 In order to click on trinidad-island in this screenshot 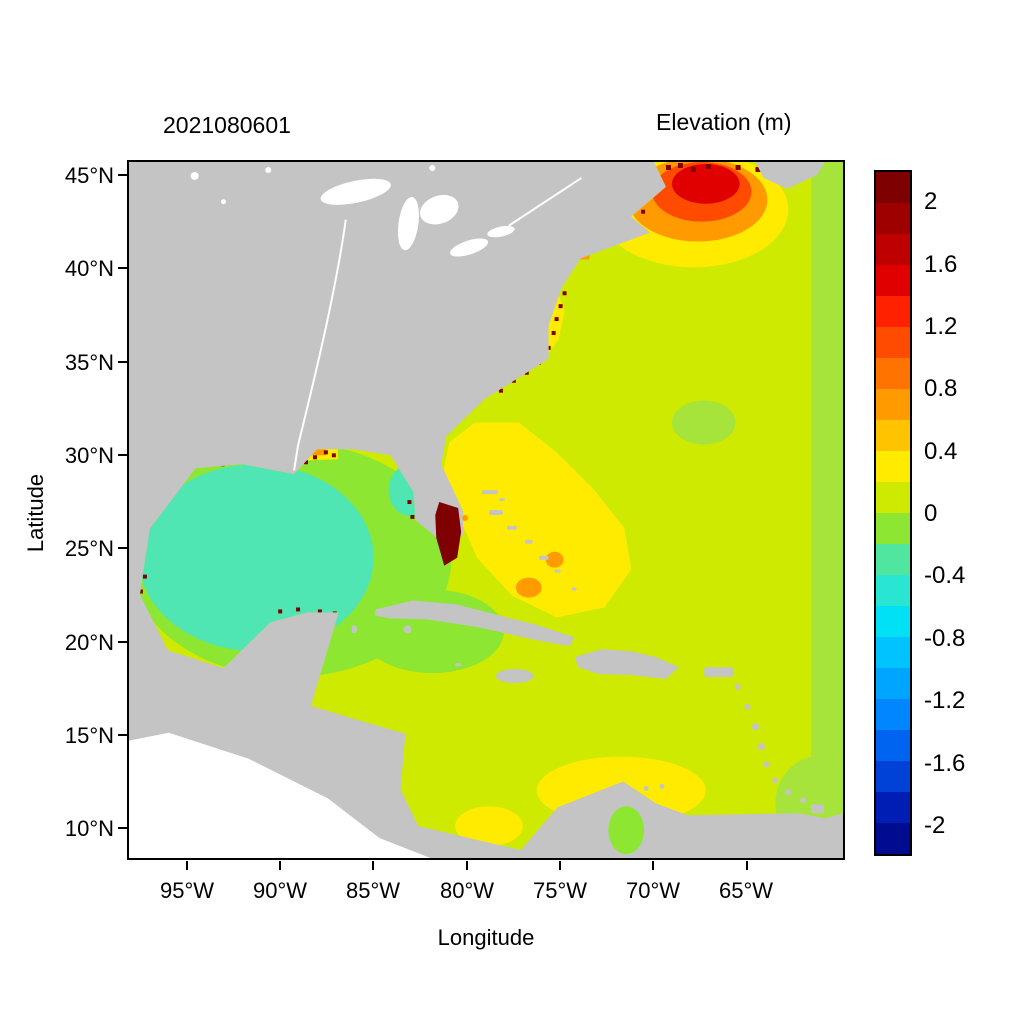, I will do `click(818, 809)`.